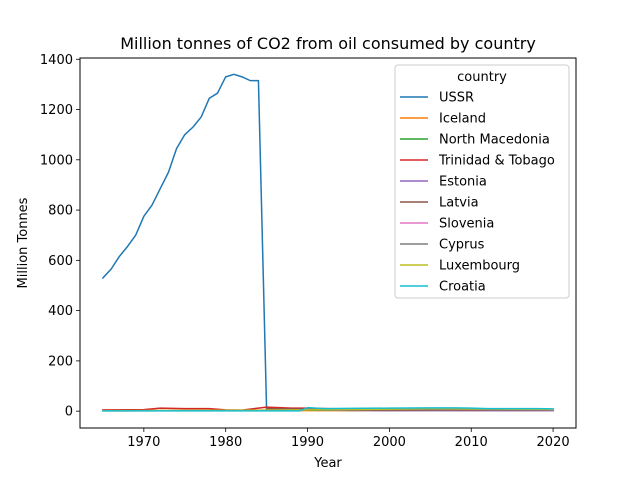  I want to click on x-axis-ticks: 1970 1980 1990 2000 2010 2020, so click(348, 439).